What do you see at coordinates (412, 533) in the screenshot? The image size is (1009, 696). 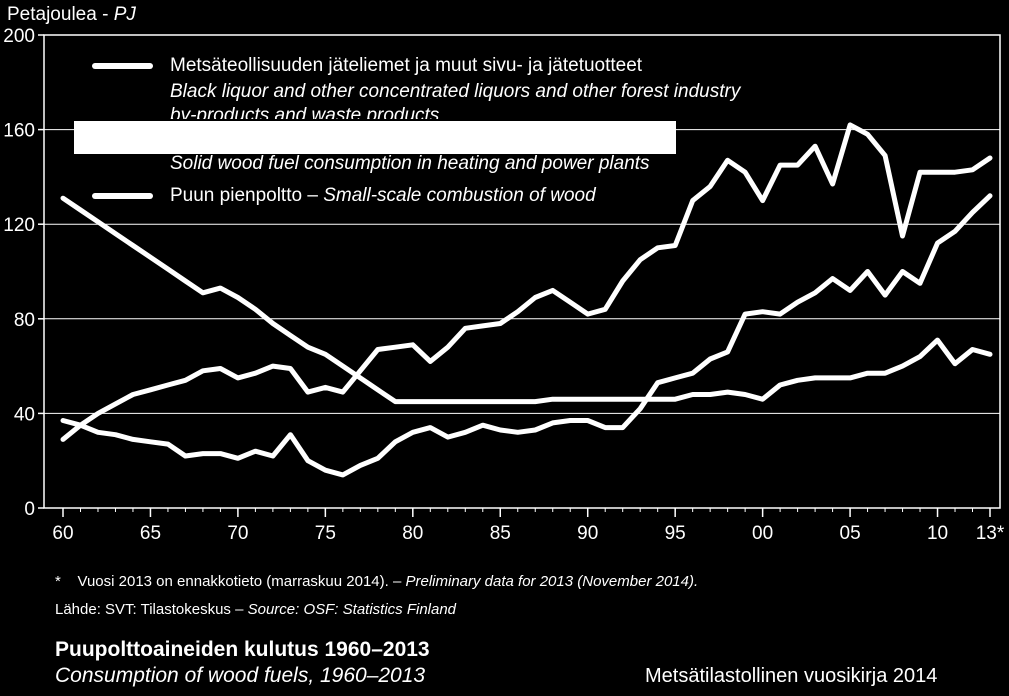 I see `x-tick-label-1980: 80` at bounding box center [412, 533].